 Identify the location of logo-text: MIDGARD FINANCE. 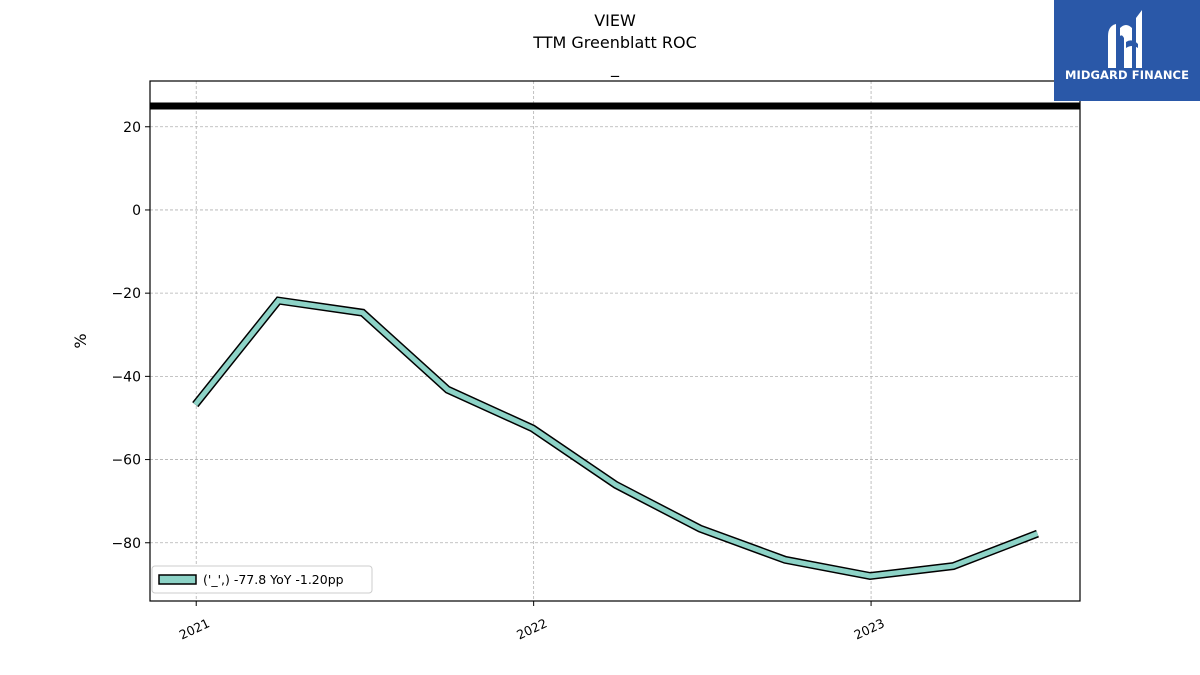
(1127, 75).